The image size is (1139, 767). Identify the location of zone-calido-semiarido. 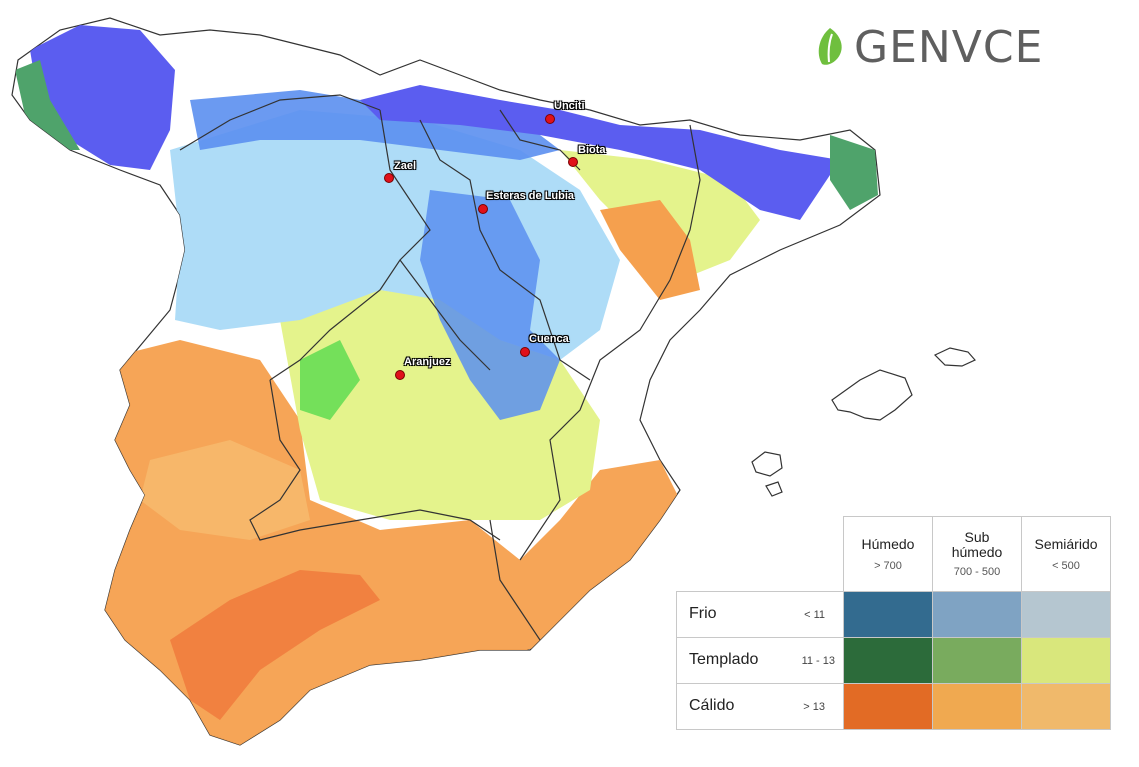
(225, 490).